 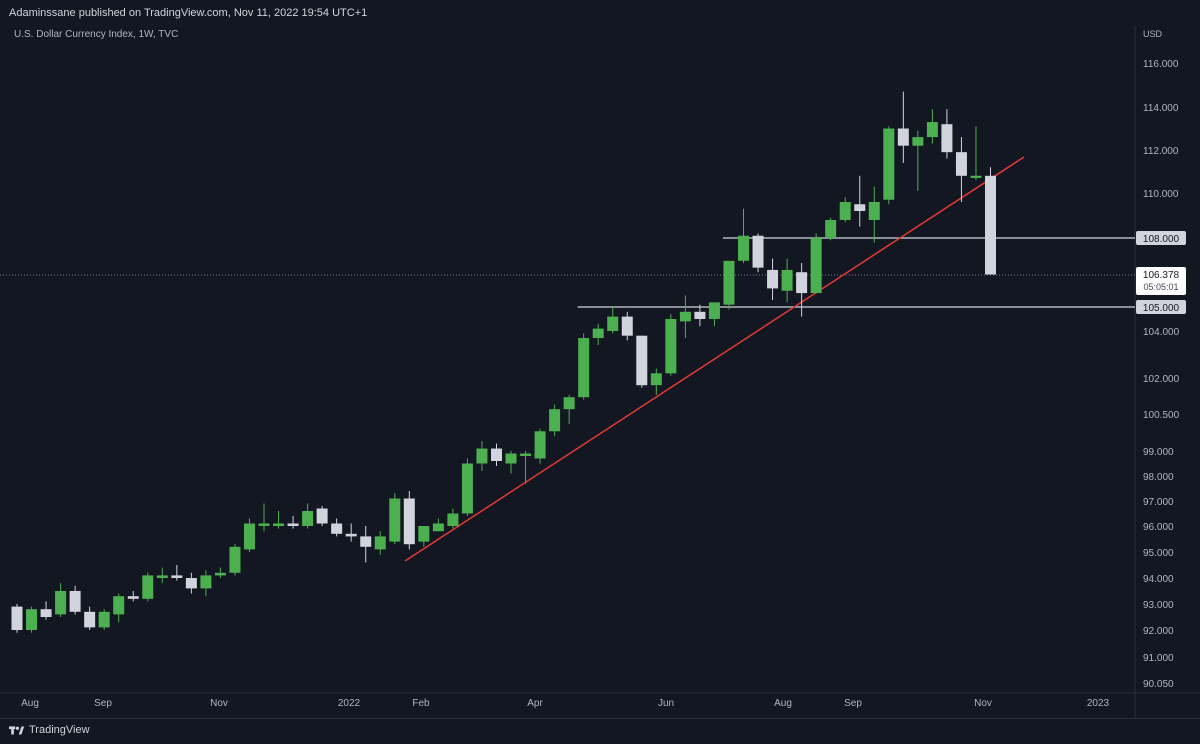 What do you see at coordinates (1161, 308) in the screenshot?
I see `level-price-label: 105.000` at bounding box center [1161, 308].